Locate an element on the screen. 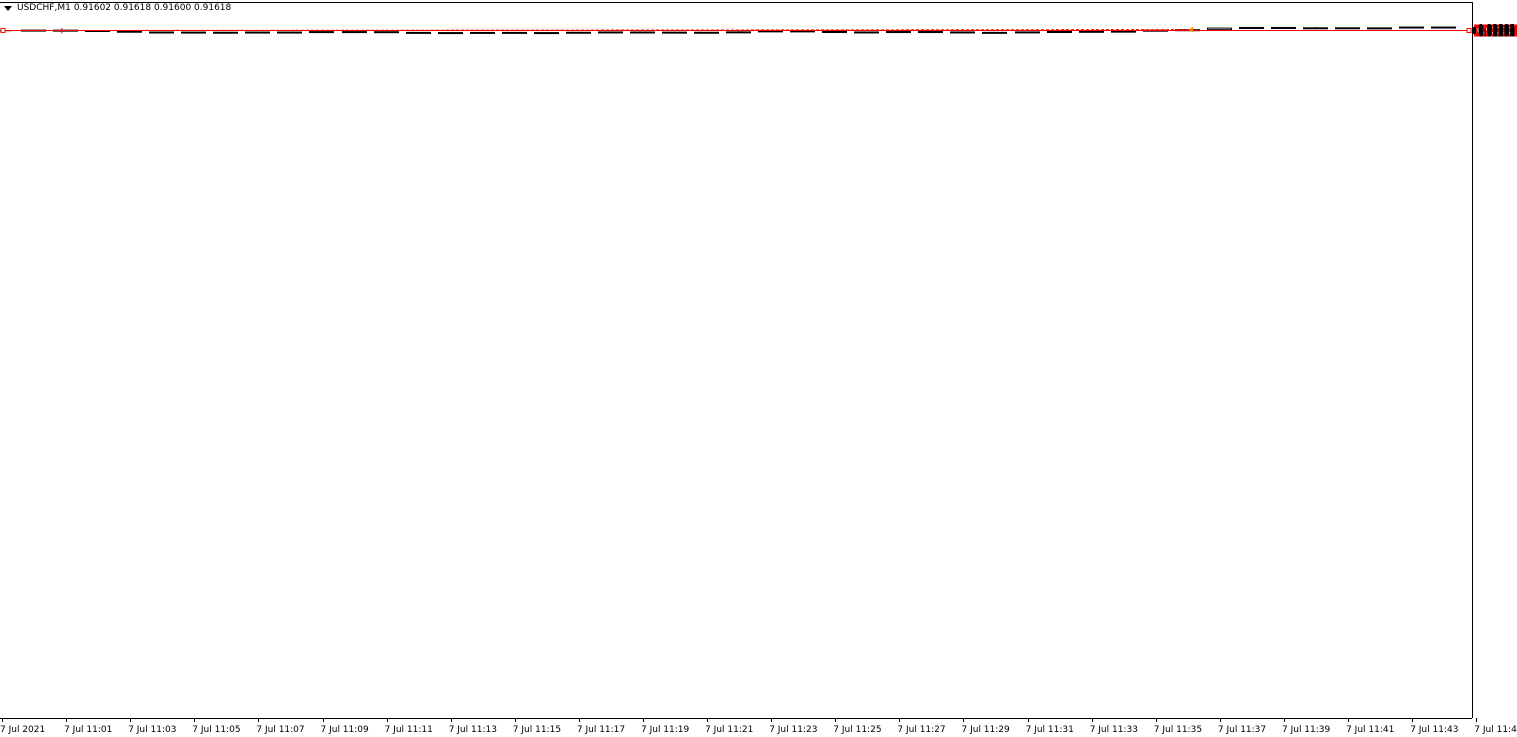 This screenshot has height=737, width=1517. price-tick-label: 0.92335 is located at coordinates (1496, 32).